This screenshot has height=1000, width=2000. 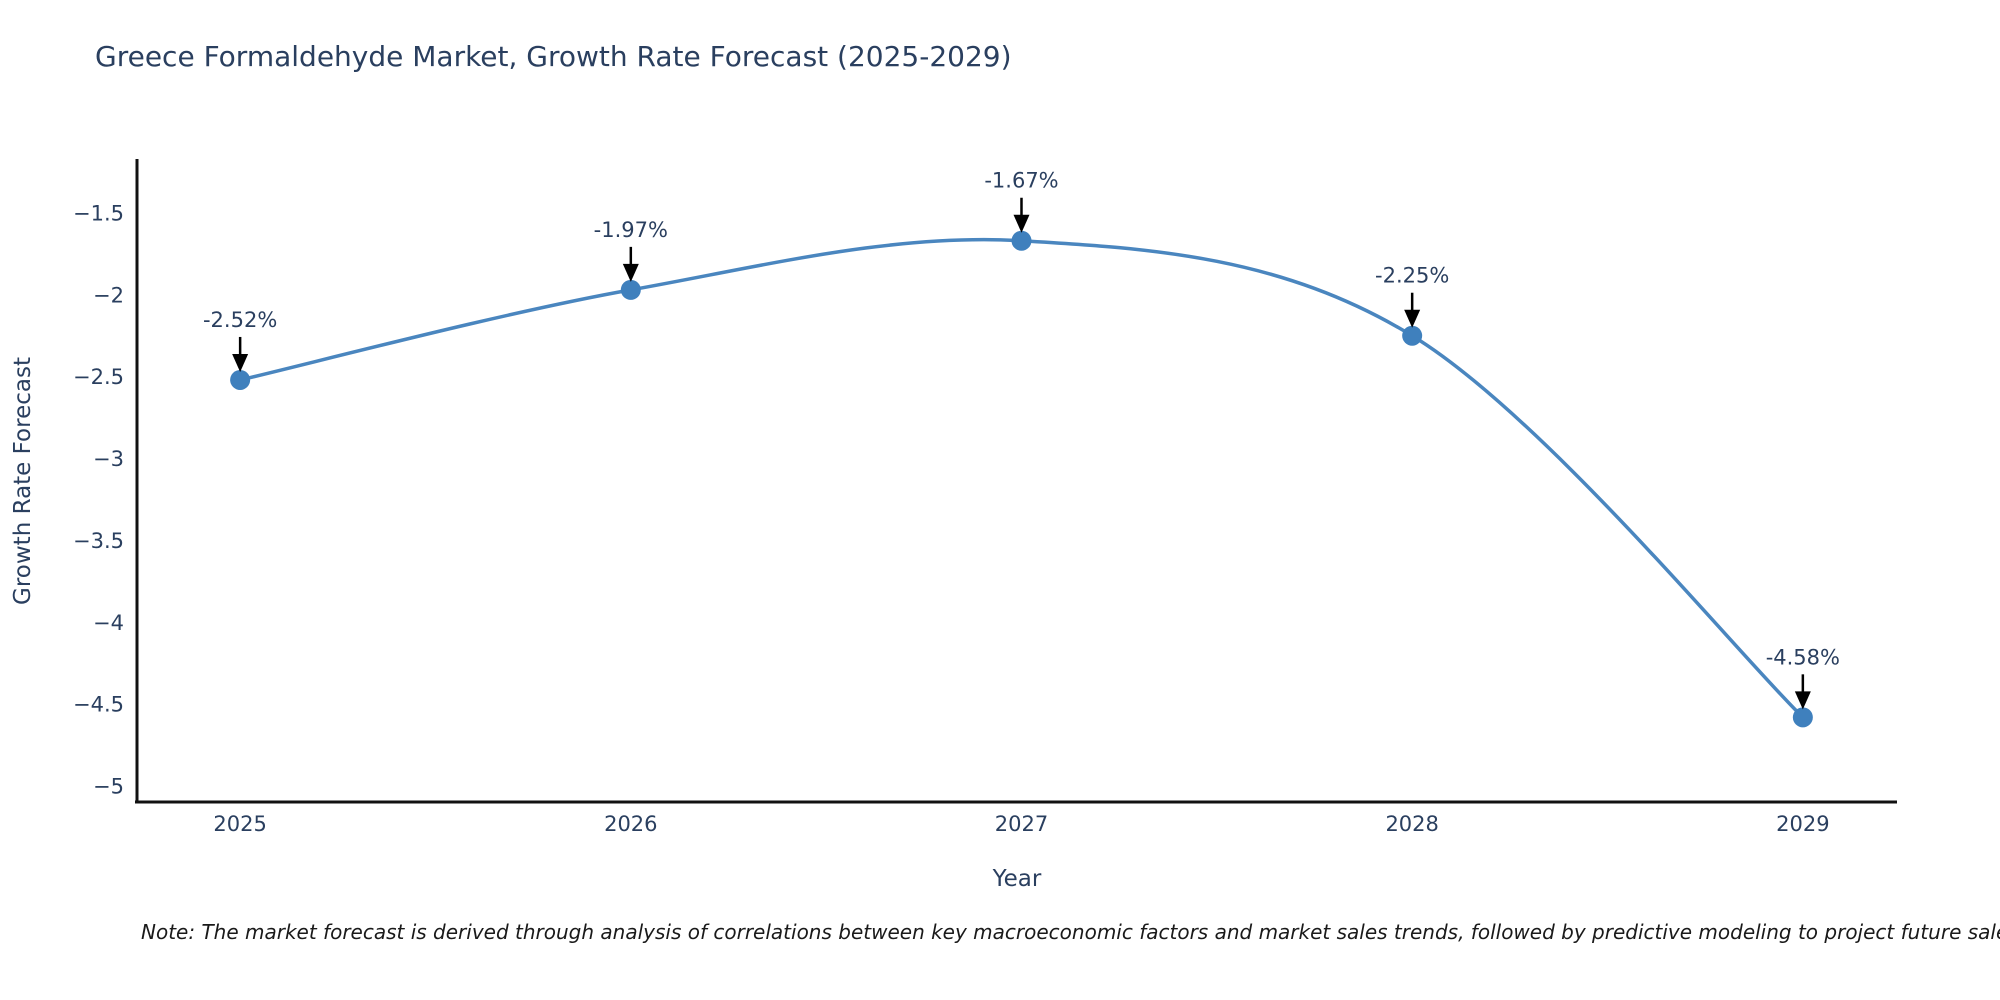 What do you see at coordinates (630, 289) in the screenshot?
I see `data-point-2026` at bounding box center [630, 289].